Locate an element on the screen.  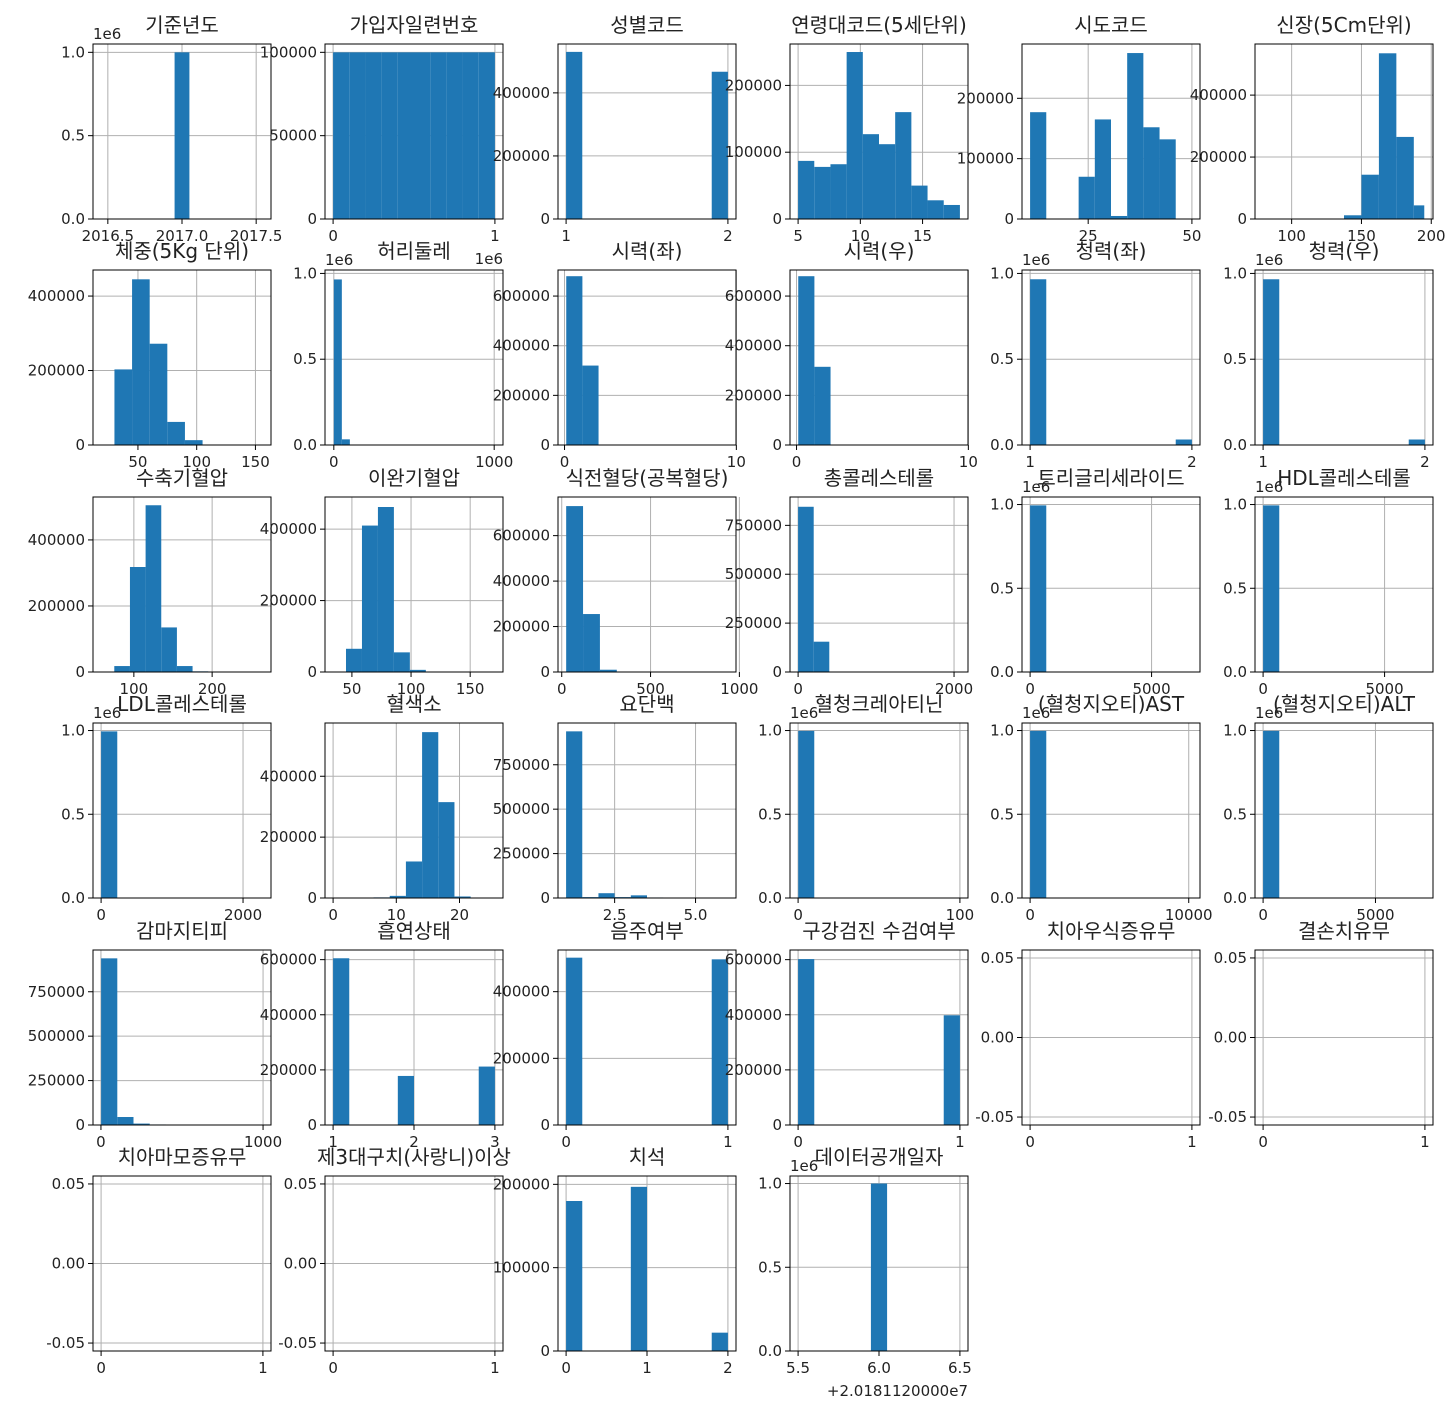
subplot: 100 150 200 0 200000 400000 신장(5Cm단위) is located at coordinates (1318, 129).